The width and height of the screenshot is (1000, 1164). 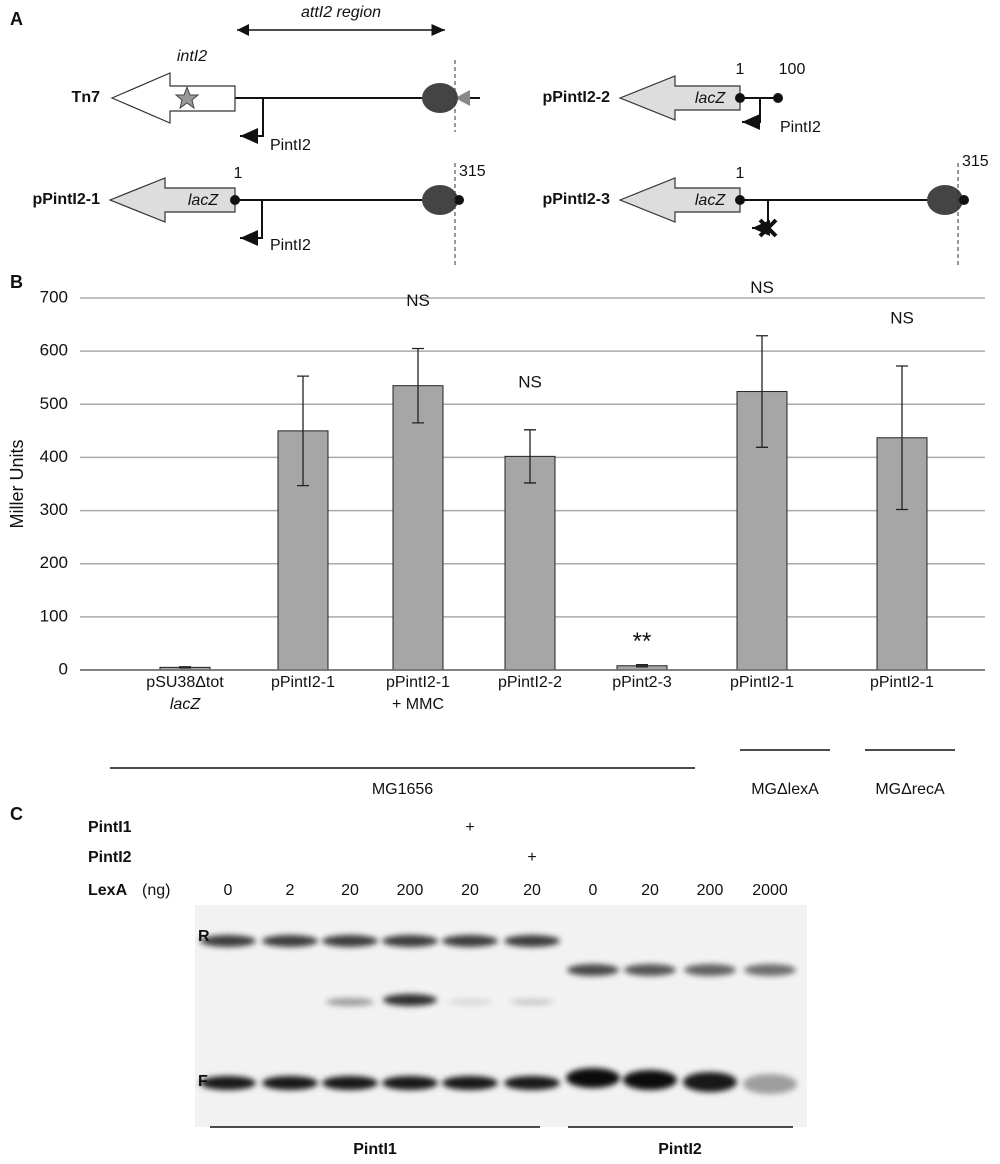 What do you see at coordinates (16, 282) in the screenshot?
I see `panel-label: B` at bounding box center [16, 282].